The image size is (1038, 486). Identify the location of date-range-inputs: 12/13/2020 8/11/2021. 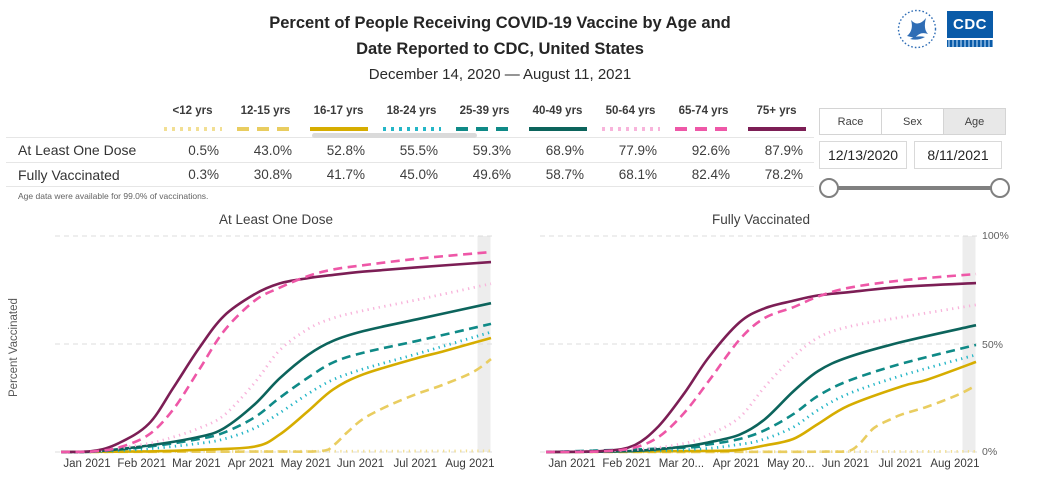
(910, 155).